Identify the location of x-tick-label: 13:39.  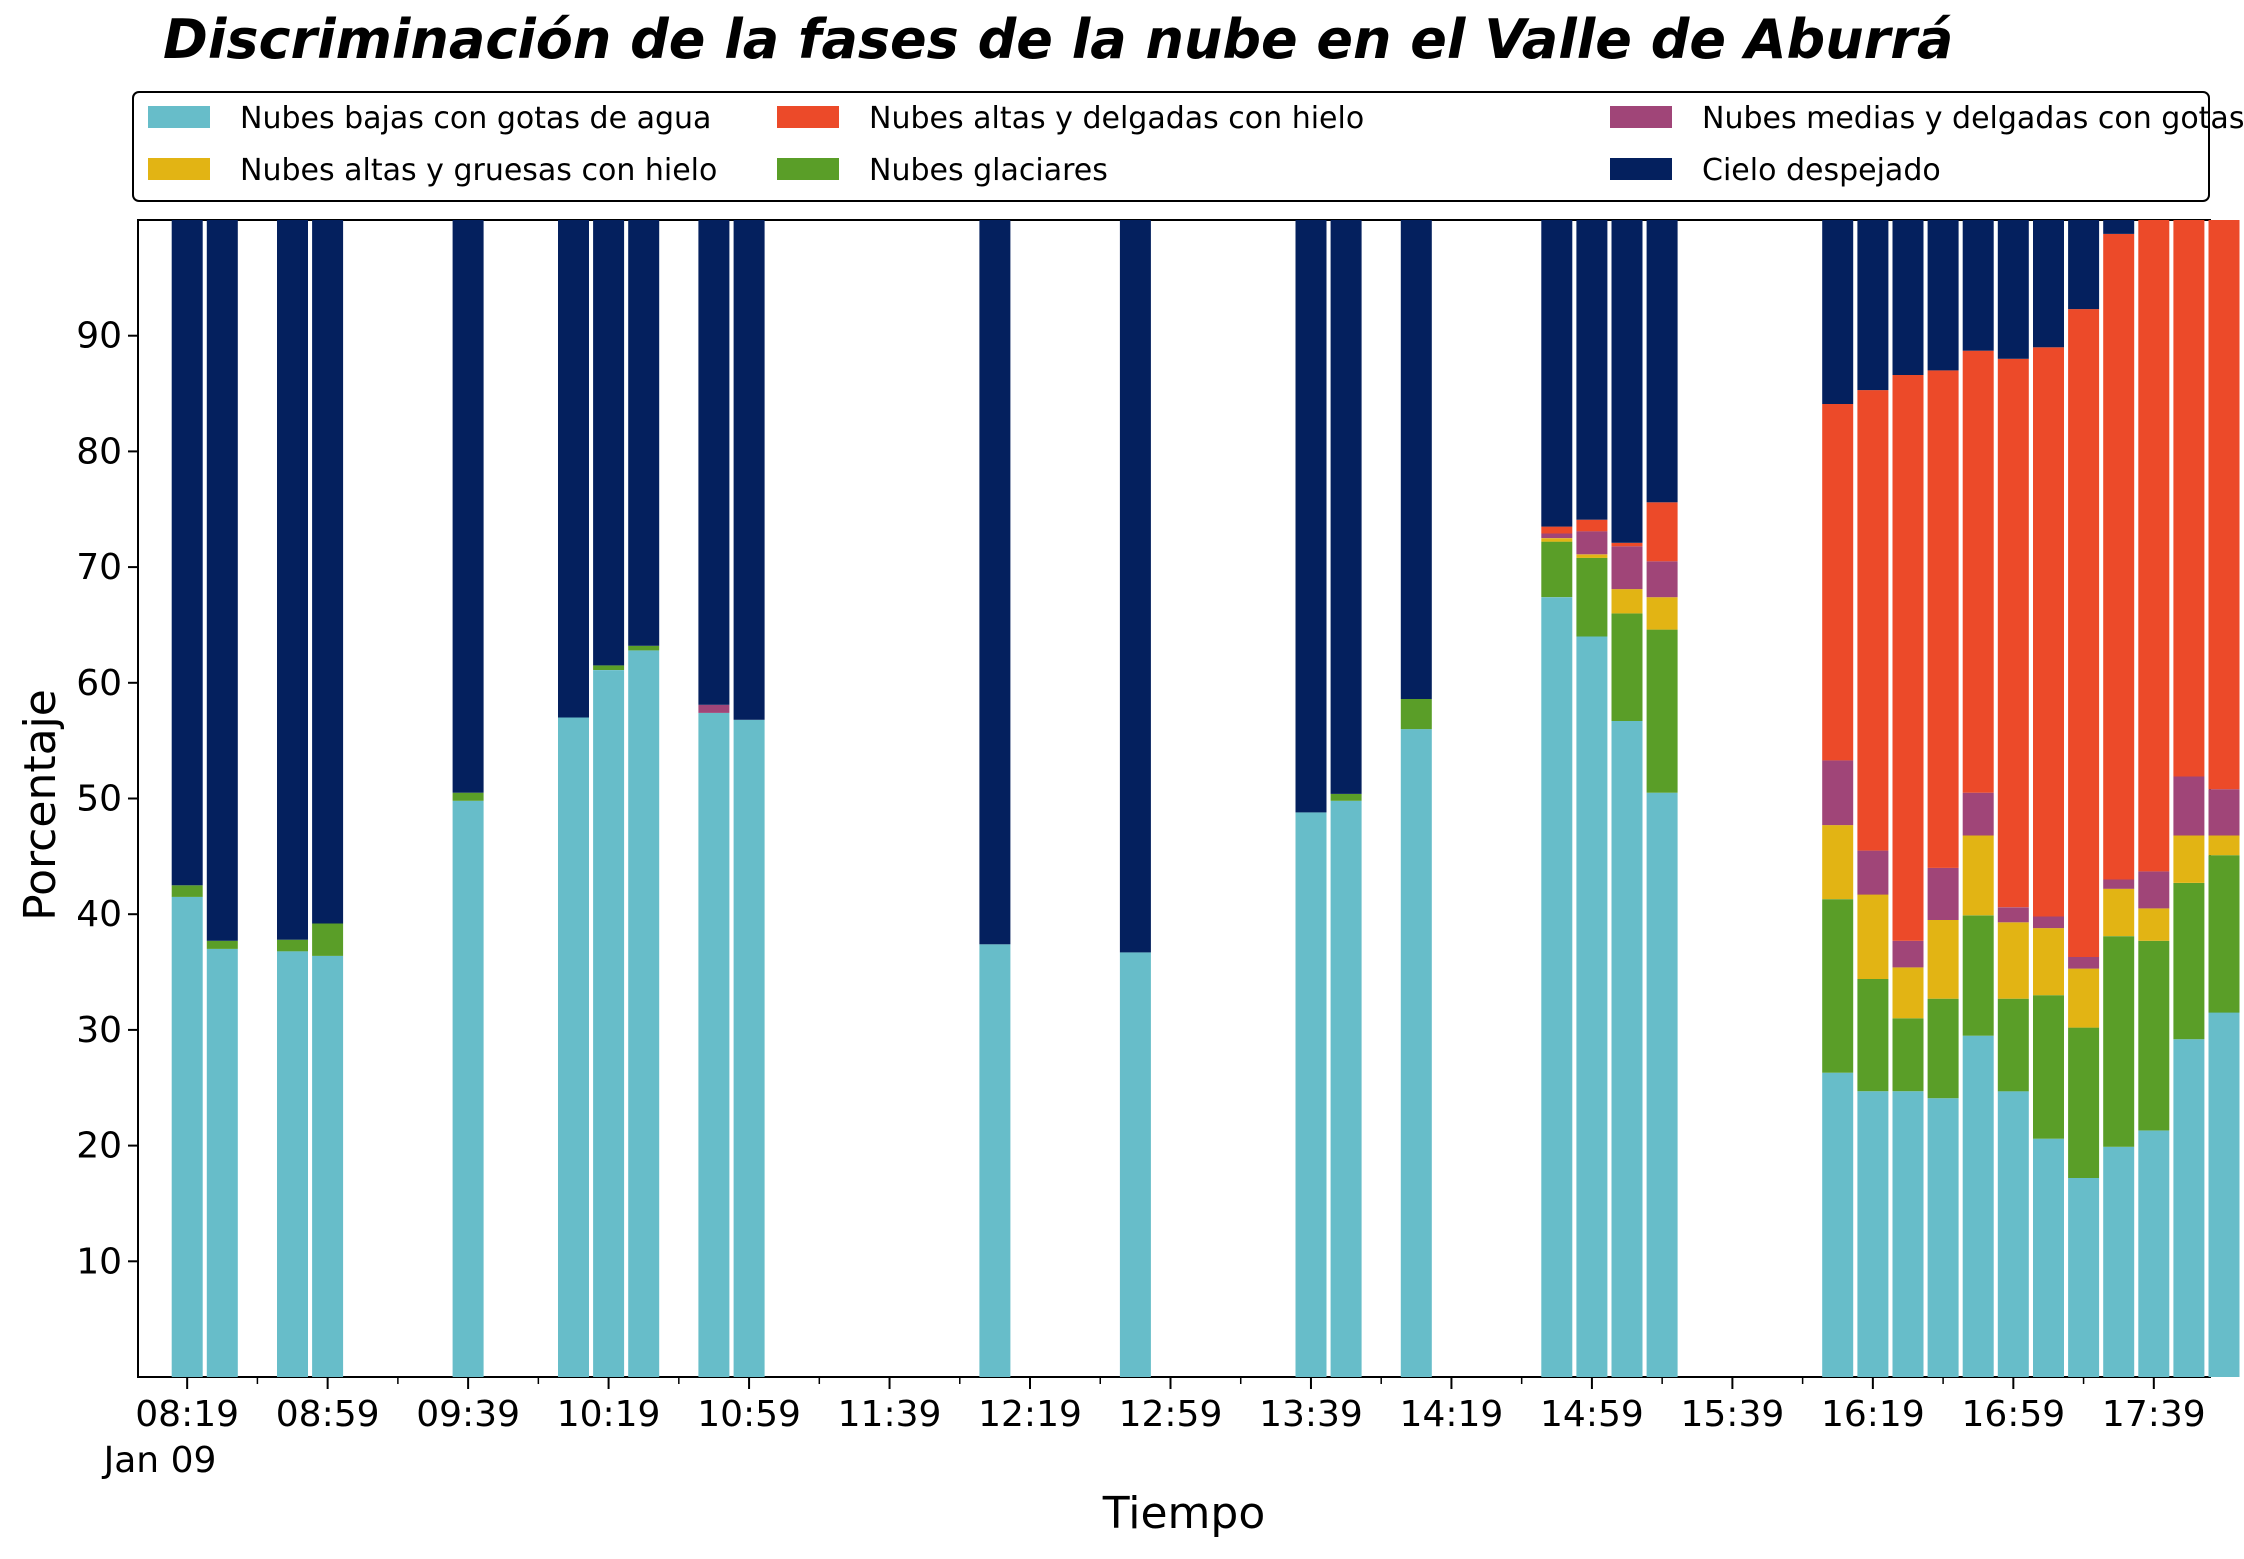
(1311, 1414).